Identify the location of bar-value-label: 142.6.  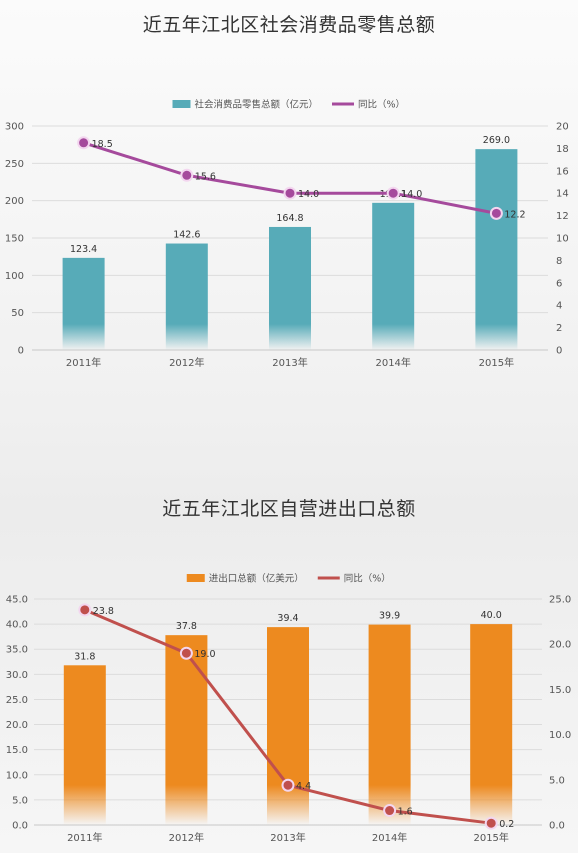
(186, 235).